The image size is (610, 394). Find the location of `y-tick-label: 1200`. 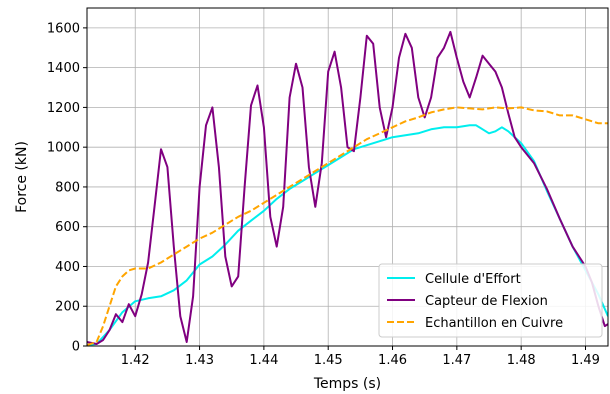

y-tick-label: 1200 is located at coordinates (63, 108).